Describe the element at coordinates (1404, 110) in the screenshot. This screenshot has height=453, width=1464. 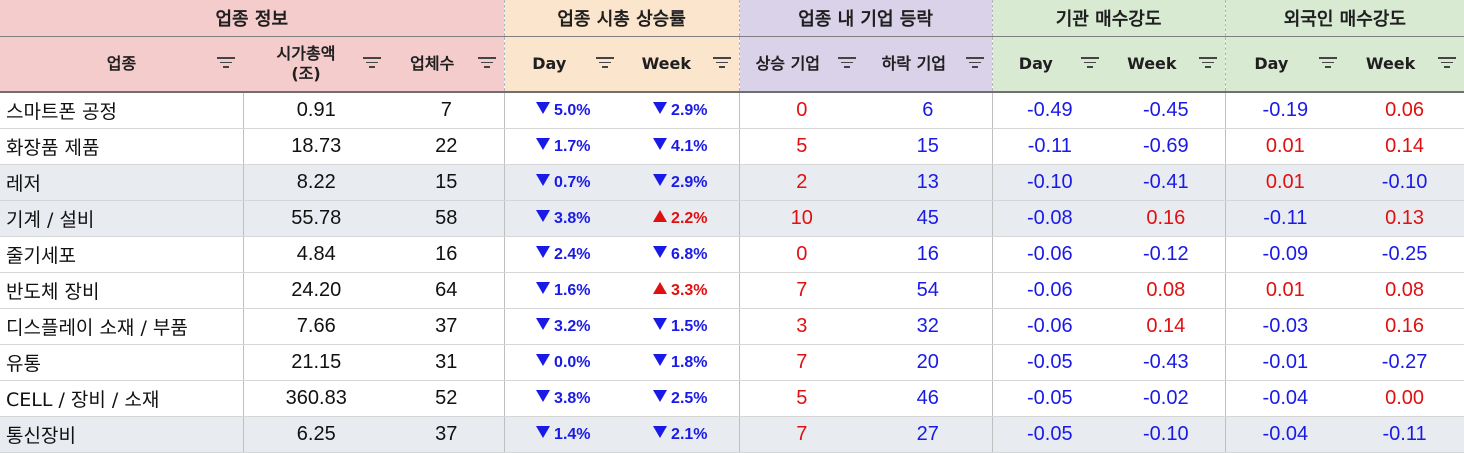
I see `cell-frgn-week: 0.06` at that location.